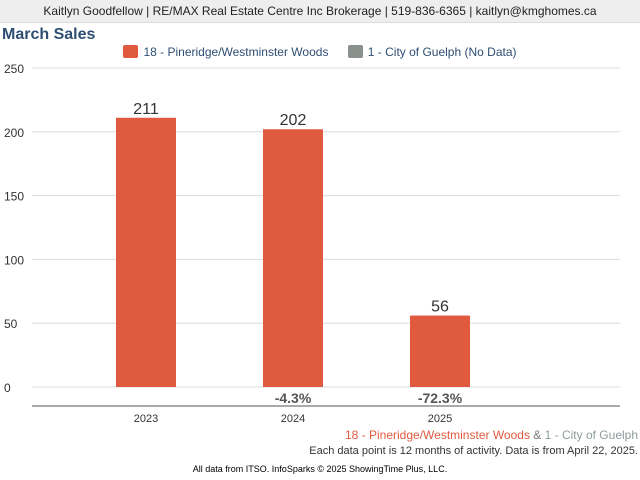 This screenshot has height=480, width=640. Describe the element at coordinates (293, 419) in the screenshot. I see `x-tick-label-2024: 2024` at that location.